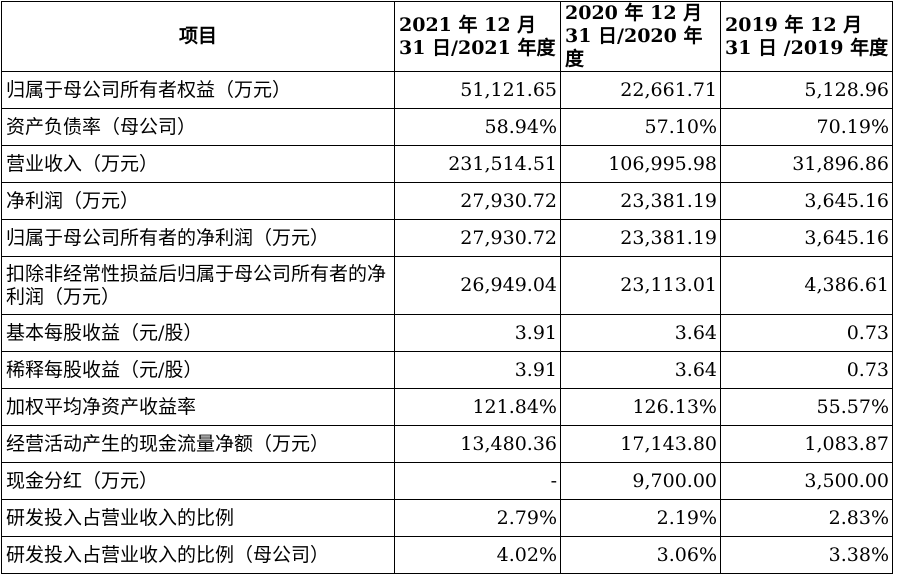 Image resolution: width=897 pixels, height=574 pixels. I want to click on value-2020: 2.19%, so click(640, 518).